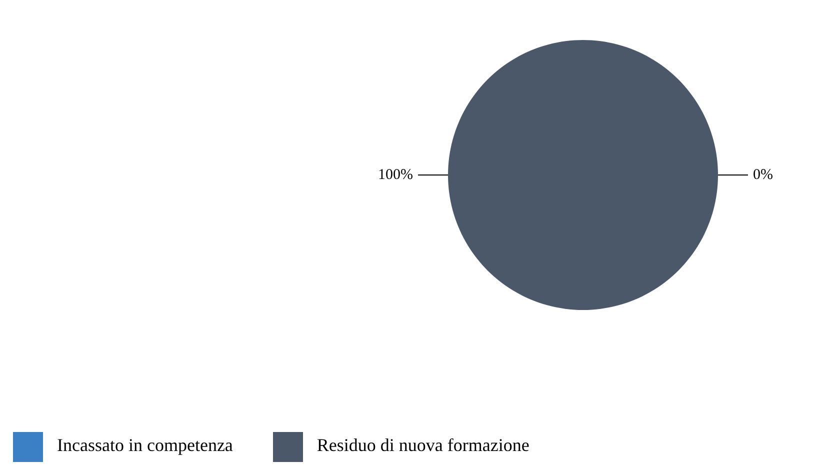 The width and height of the screenshot is (837, 475). What do you see at coordinates (423, 445) in the screenshot?
I see `legend-label: Residuo di nuova formazione` at bounding box center [423, 445].